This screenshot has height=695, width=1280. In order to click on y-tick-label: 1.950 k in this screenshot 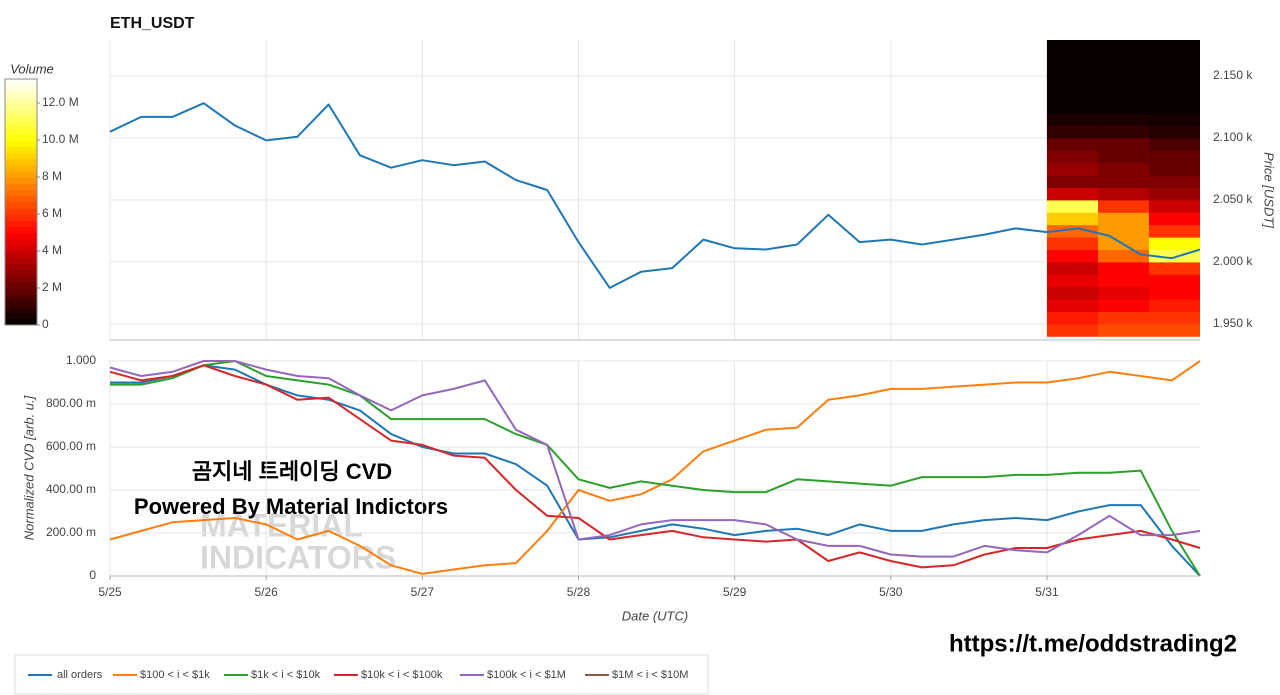, I will do `click(1233, 323)`.